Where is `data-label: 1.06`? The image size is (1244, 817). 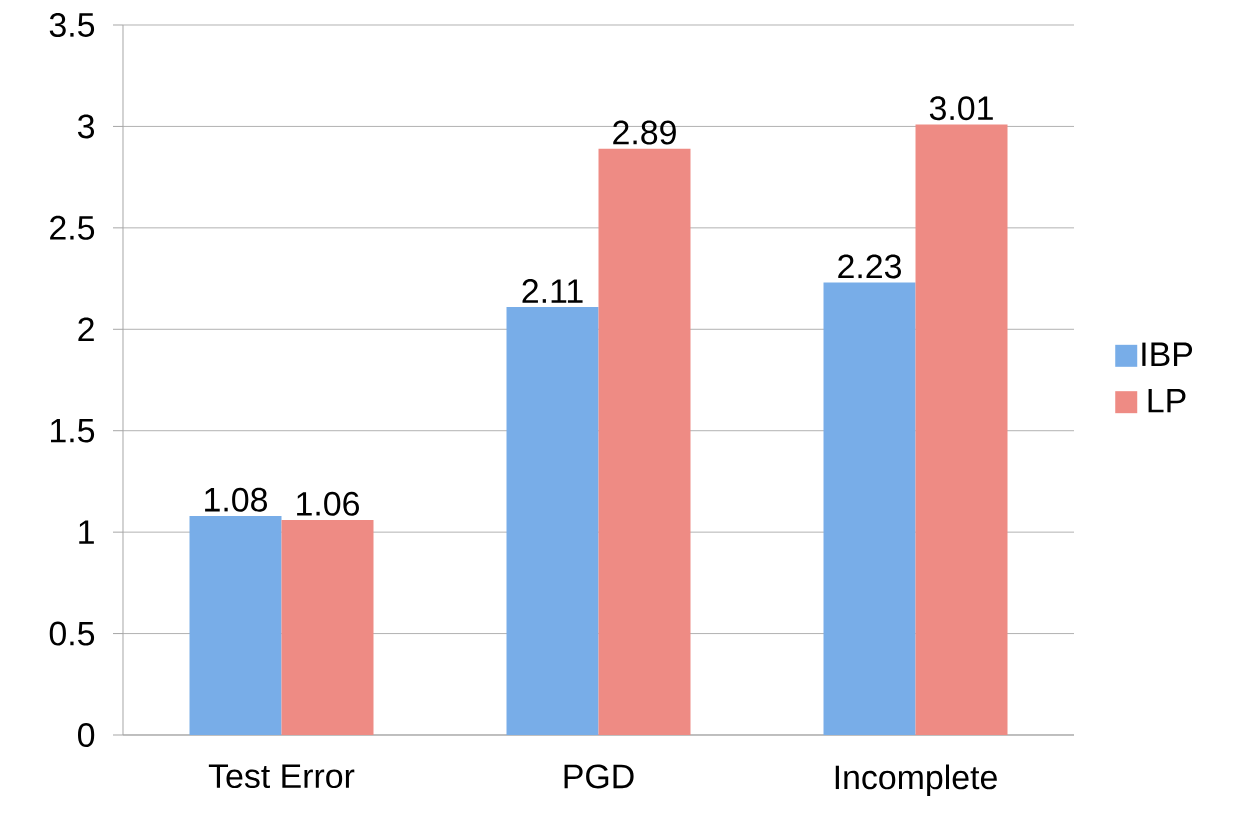 data-label: 1.06 is located at coordinates (328, 503).